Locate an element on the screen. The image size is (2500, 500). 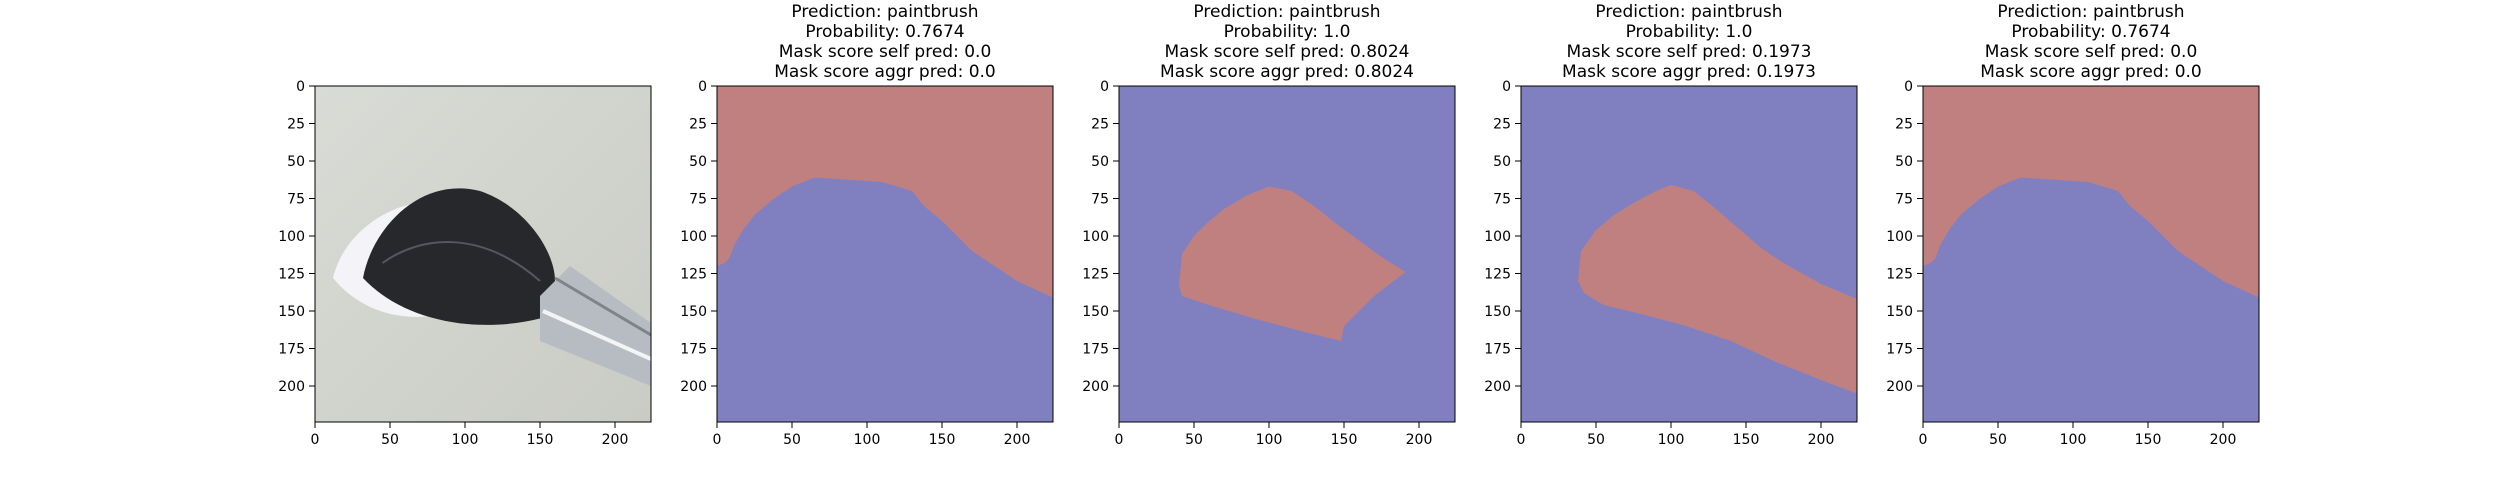
paintbrush-image is located at coordinates (483, 254).